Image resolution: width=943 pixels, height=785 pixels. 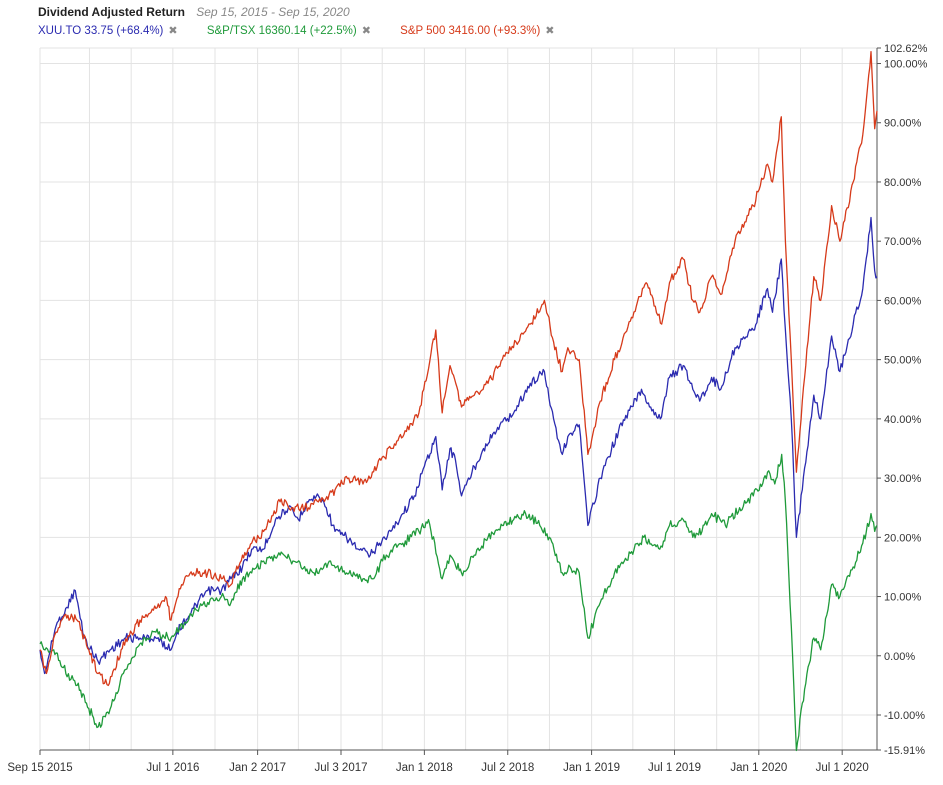 I want to click on remove-tsx-icon: ✖, so click(x=366, y=31).